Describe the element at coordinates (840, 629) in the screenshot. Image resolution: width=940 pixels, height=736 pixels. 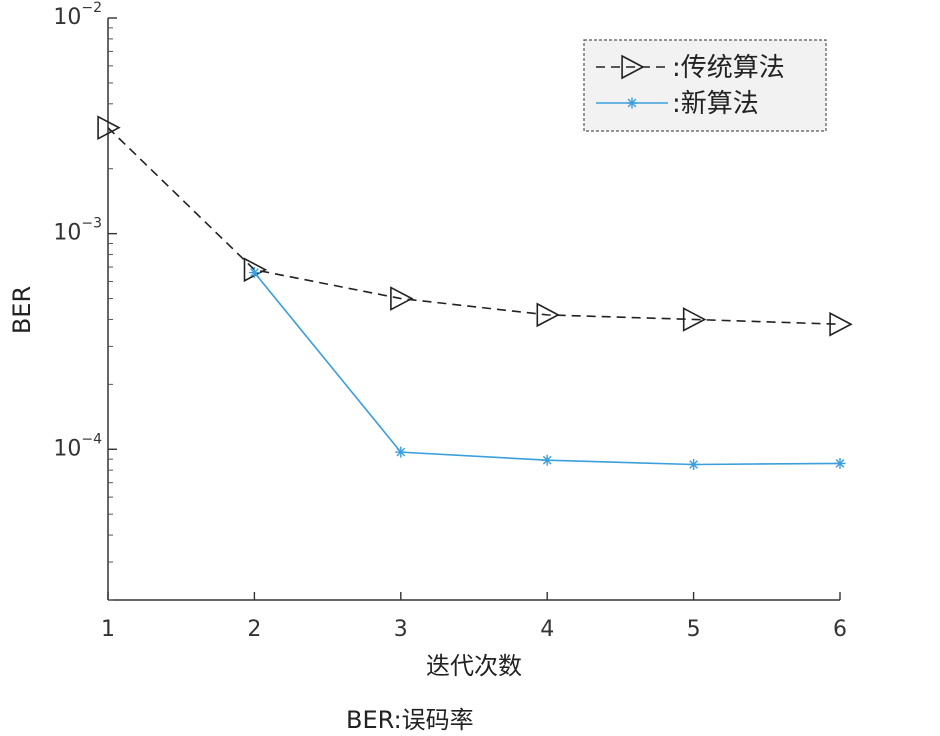
I see `x-tick-label: 6` at that location.